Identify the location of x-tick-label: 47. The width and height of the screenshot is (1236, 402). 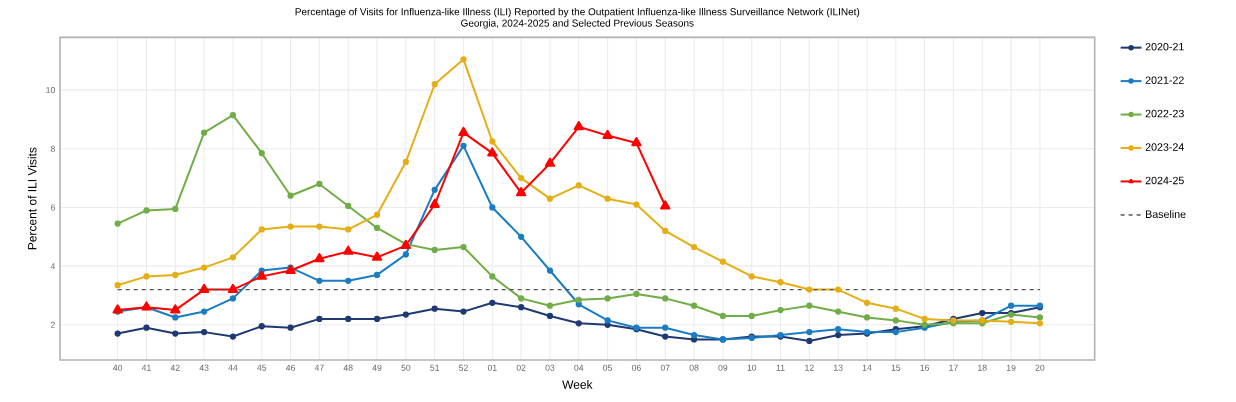
(319, 367).